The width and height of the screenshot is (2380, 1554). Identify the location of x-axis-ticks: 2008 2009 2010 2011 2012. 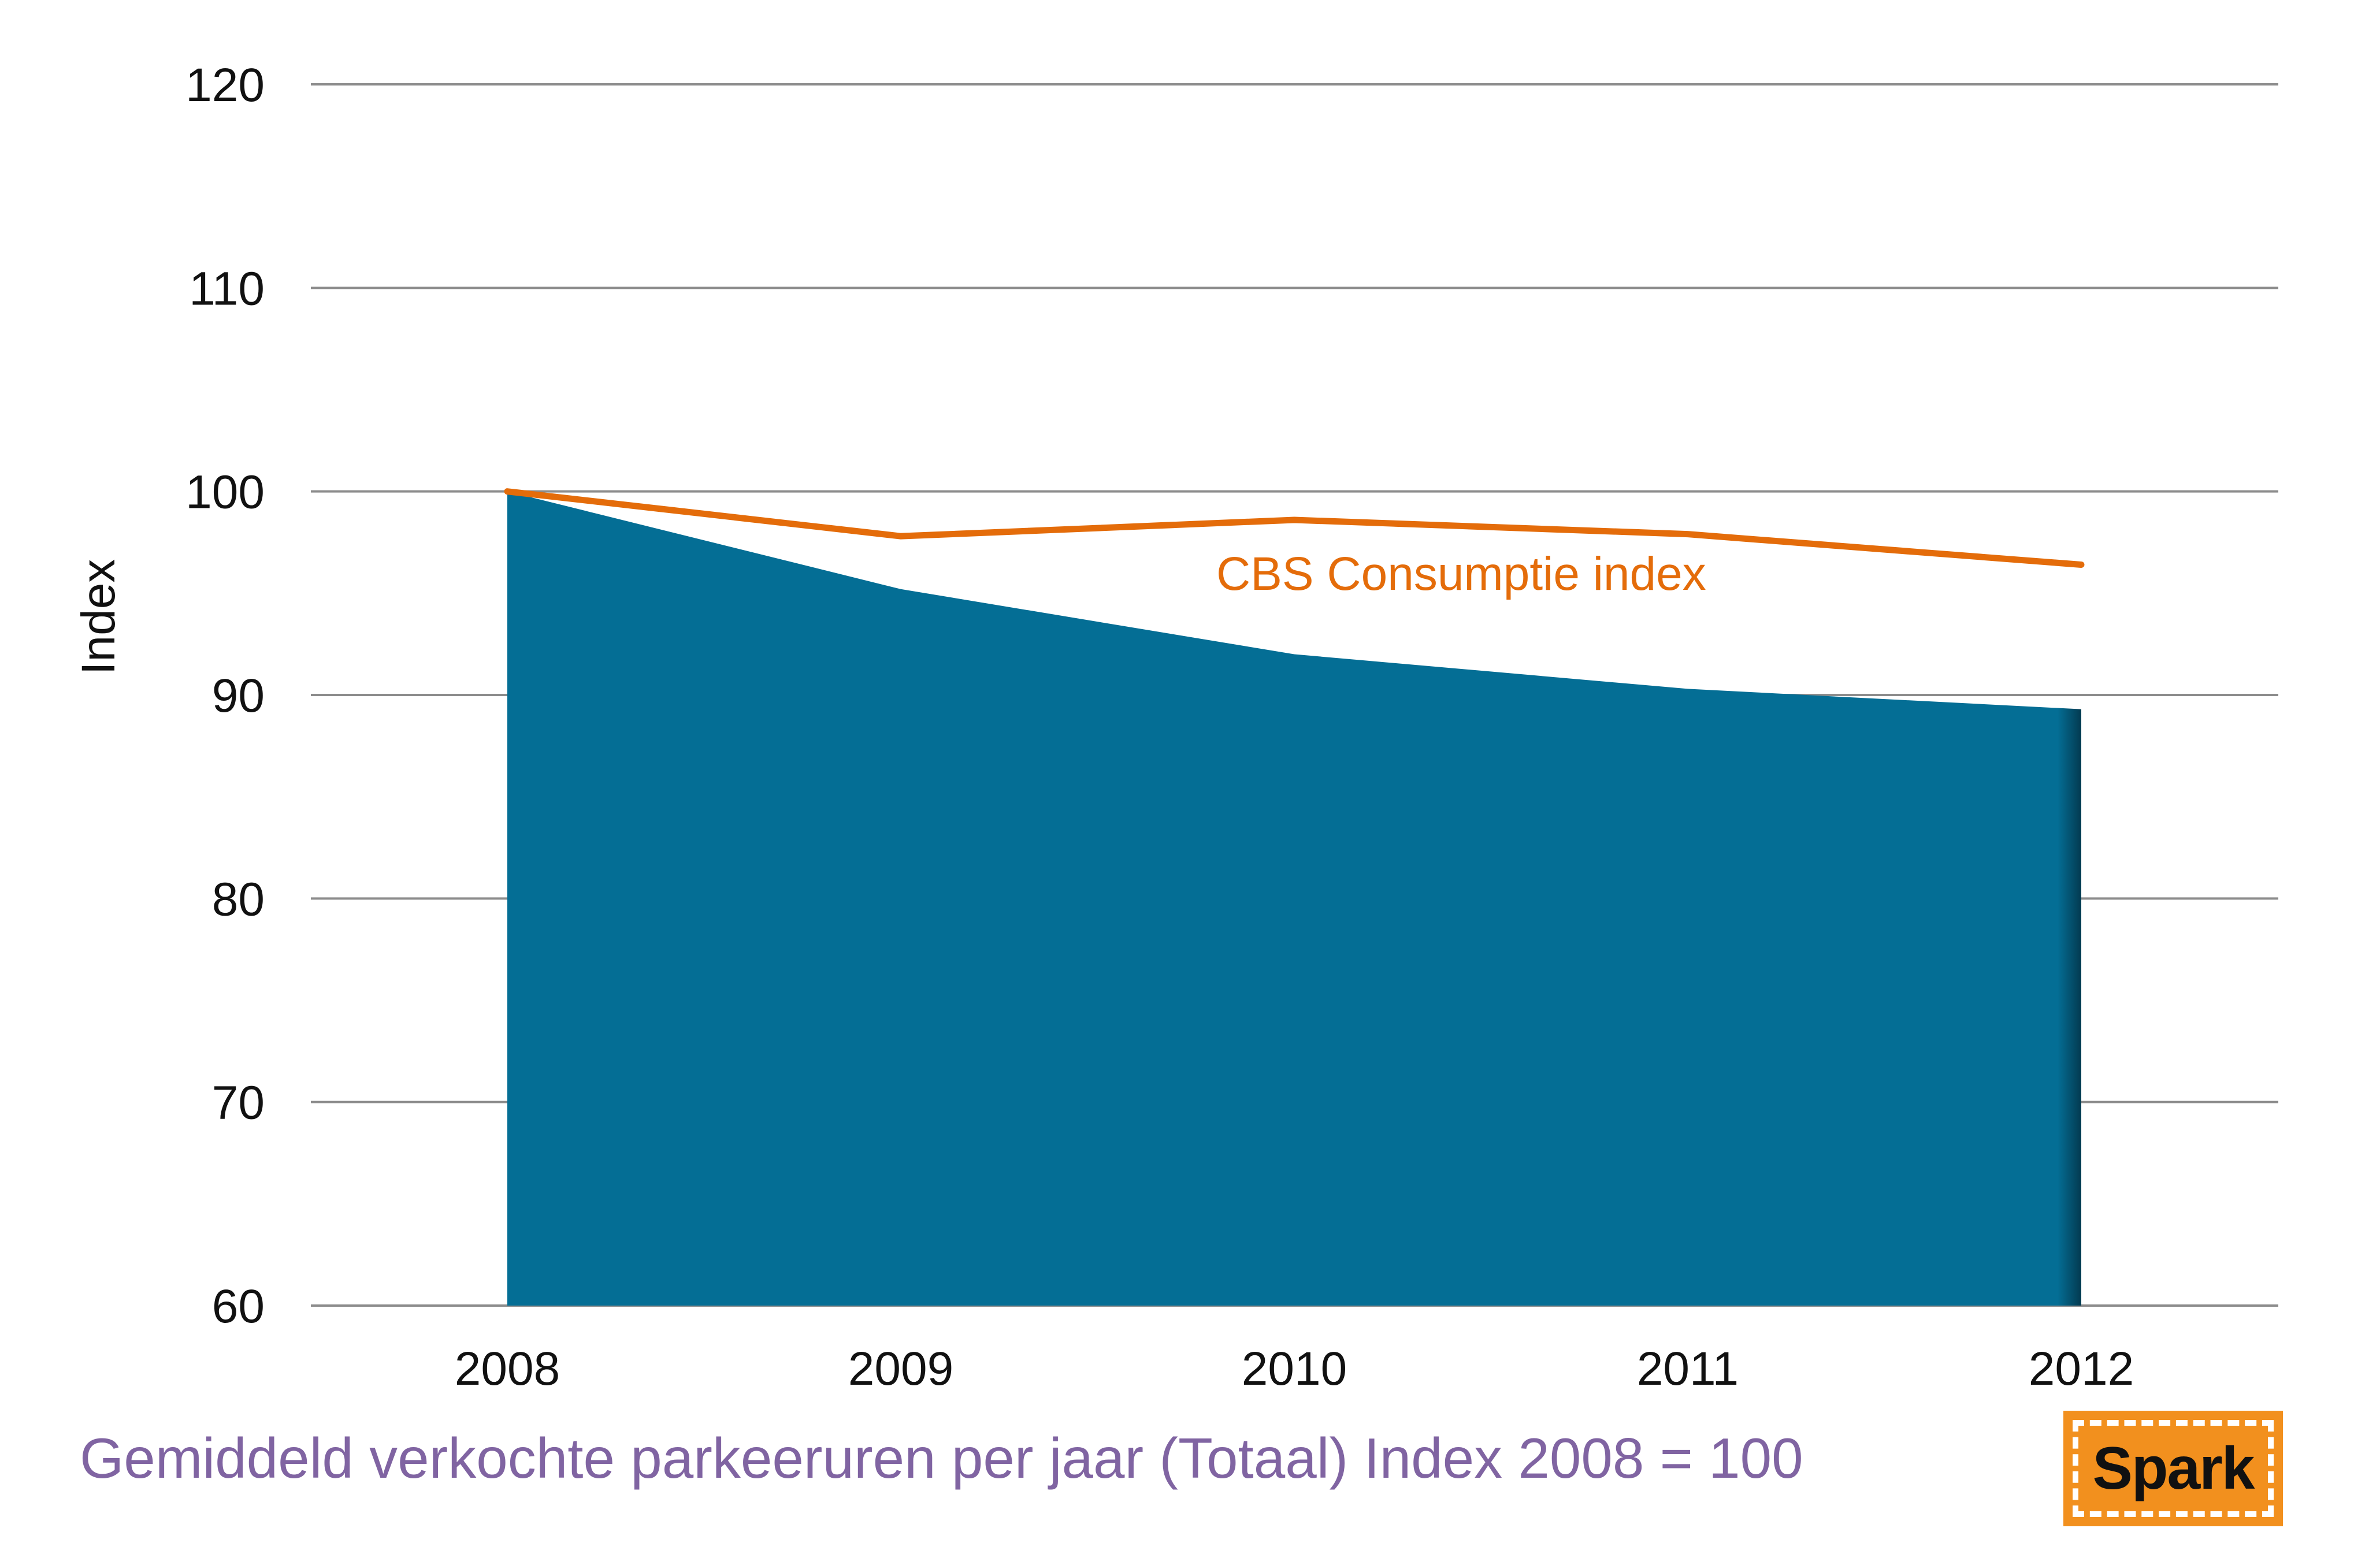
(1294, 1369).